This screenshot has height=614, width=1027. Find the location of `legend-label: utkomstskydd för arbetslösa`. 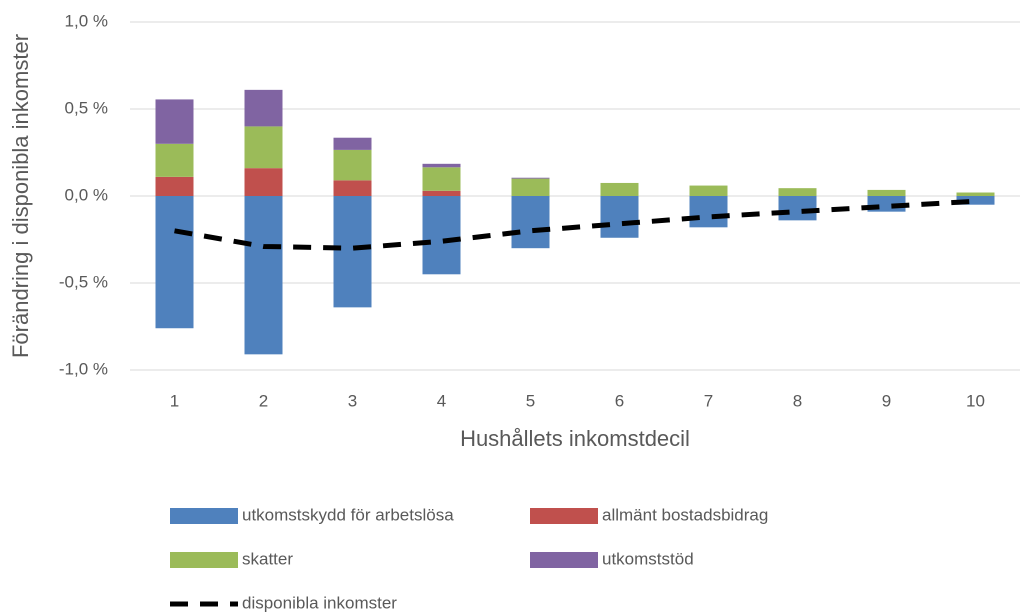

legend-label: utkomstskydd för arbetslösa is located at coordinates (348, 514).